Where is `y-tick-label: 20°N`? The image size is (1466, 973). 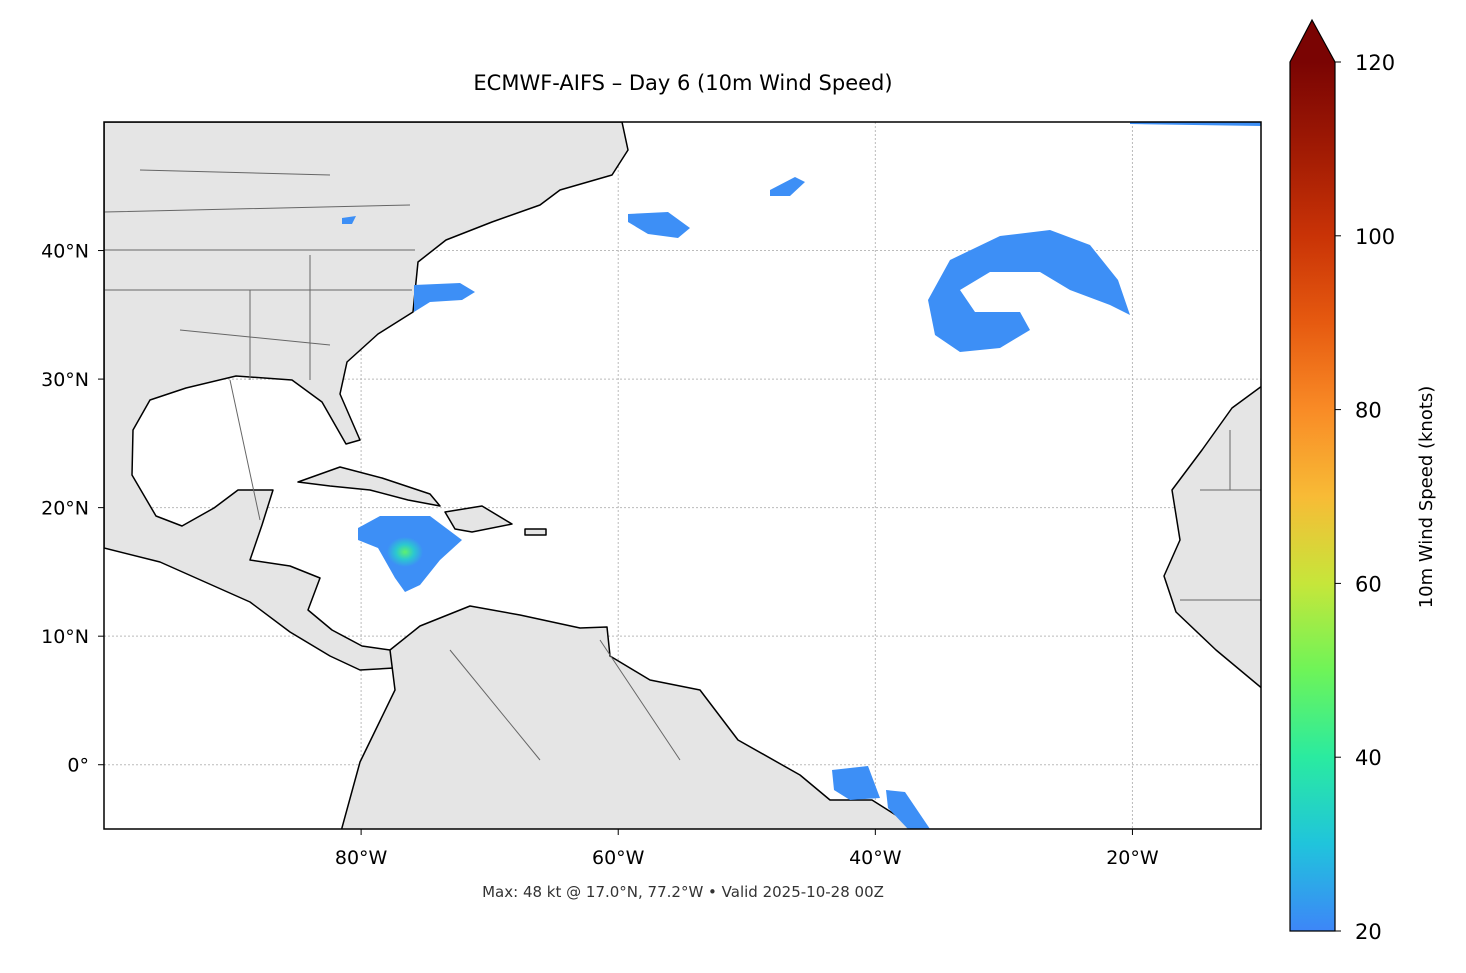 y-tick-label: 20°N is located at coordinates (65, 509).